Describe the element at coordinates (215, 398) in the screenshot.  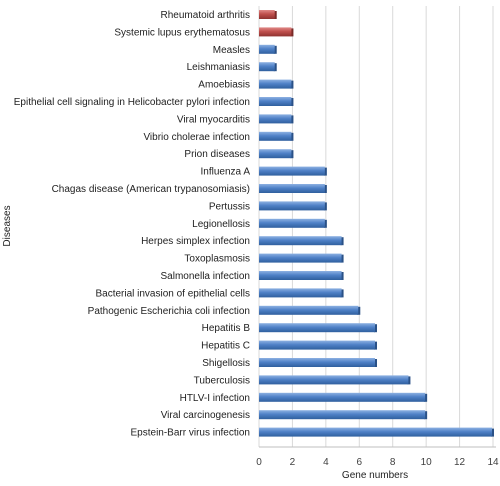
I see `category-label: HTLV-I infection` at that location.